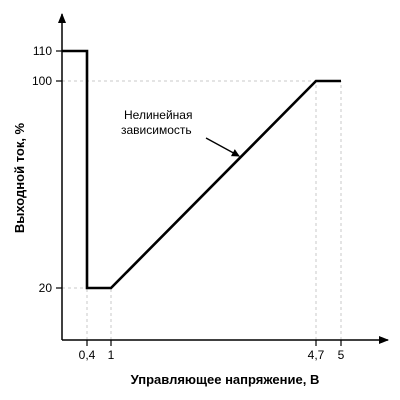 This screenshot has height=400, width=400. What do you see at coordinates (156, 130) in the screenshot?
I see `annotation-text-line-2: зависимость` at bounding box center [156, 130].